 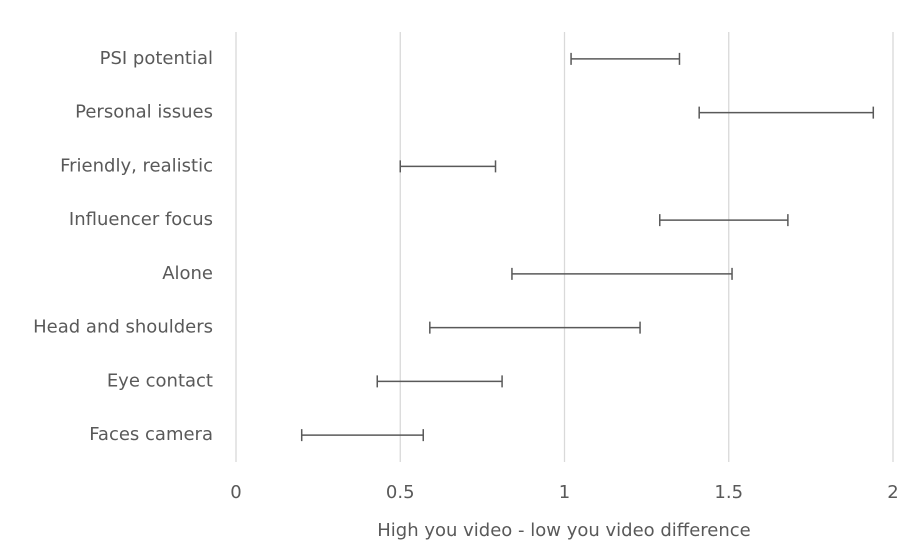 What do you see at coordinates (156, 58) in the screenshot?
I see `y-tick-label: PSI potential` at bounding box center [156, 58].